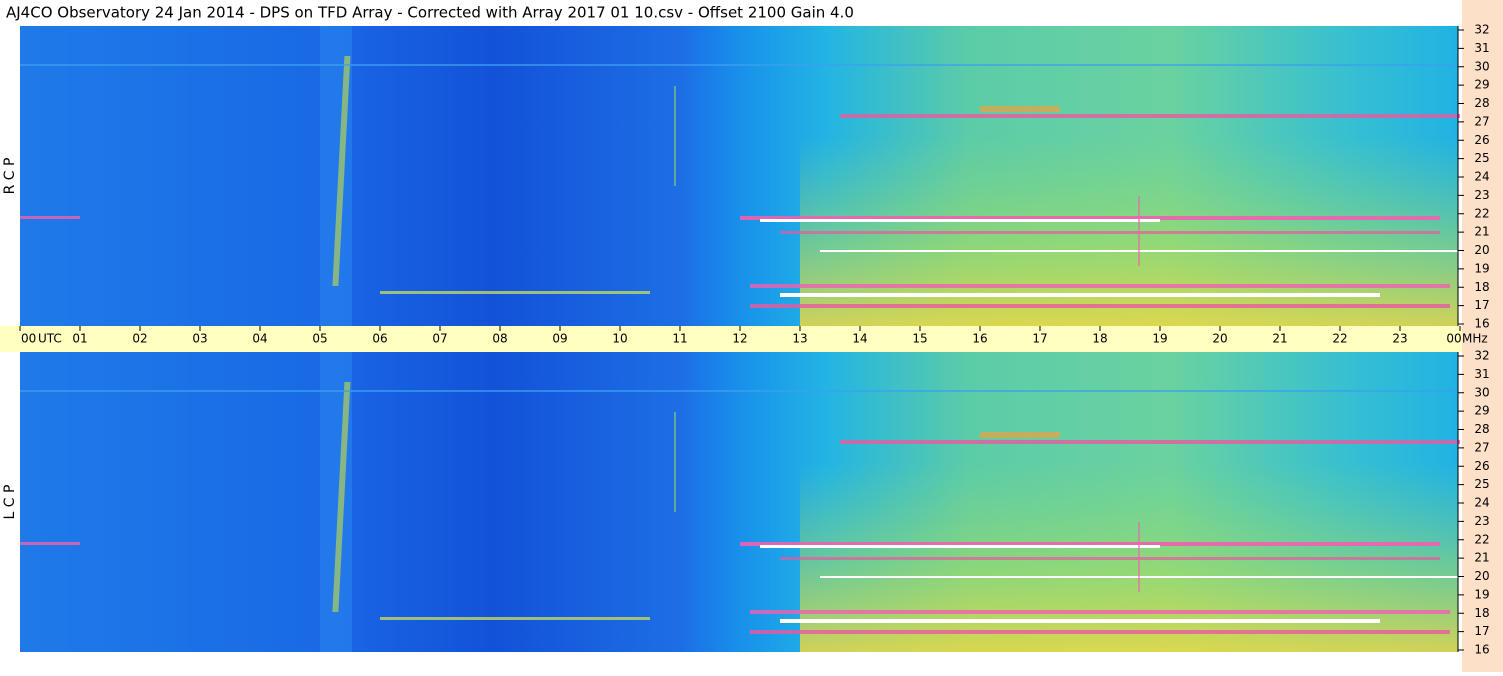 The height and width of the screenshot is (676, 1503). What do you see at coordinates (199, 339) in the screenshot?
I see `time-label: 03` at bounding box center [199, 339].